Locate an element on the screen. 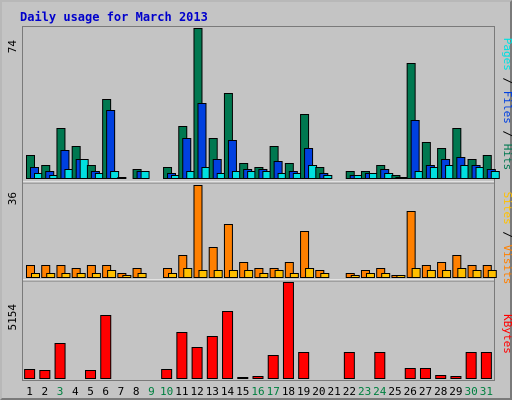 The height and width of the screenshot is (402, 512). x-tick-label: 20 is located at coordinates (318, 391).